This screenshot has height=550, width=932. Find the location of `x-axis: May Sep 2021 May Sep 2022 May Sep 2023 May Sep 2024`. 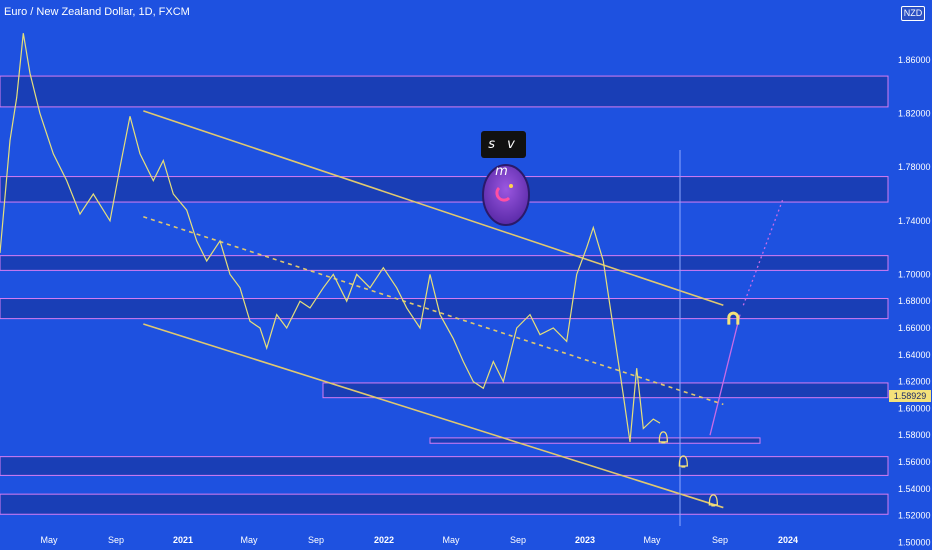

x-axis: May Sep 2021 May Sep 2022 May Sep 2023 May Sep 2024 is located at coordinates (419, 540).